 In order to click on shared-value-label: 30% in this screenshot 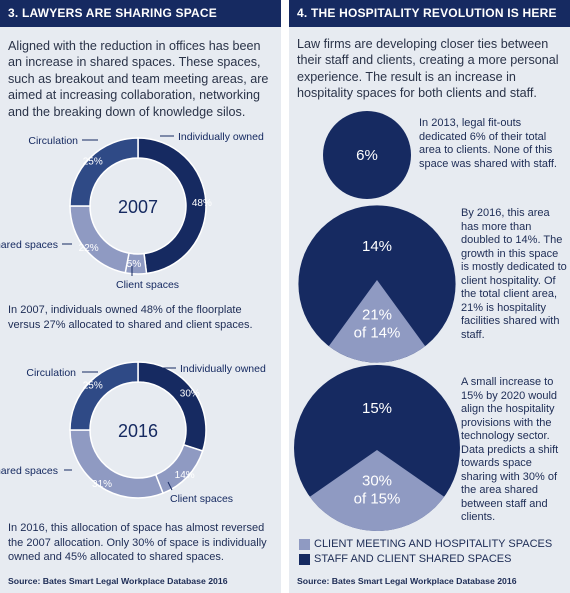, I will do `click(377, 480)`.